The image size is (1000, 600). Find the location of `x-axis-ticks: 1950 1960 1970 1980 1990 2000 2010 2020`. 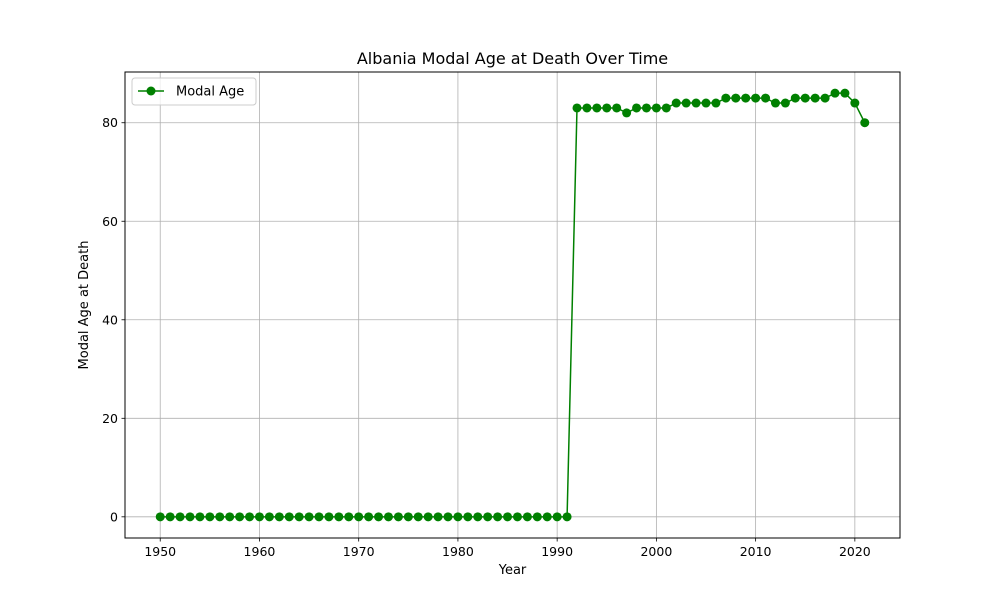

x-axis-ticks: 1950 1960 1970 1980 1990 2000 2010 2020 is located at coordinates (507, 548).